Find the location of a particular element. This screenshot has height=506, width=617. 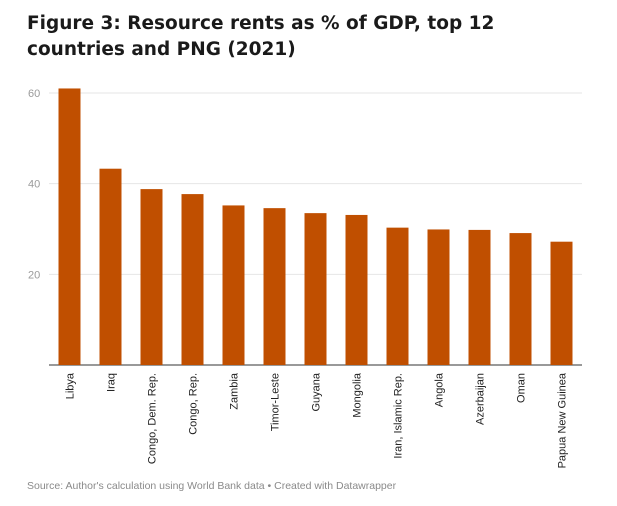

x-tick-label: Iraq is located at coordinates (112, 382).